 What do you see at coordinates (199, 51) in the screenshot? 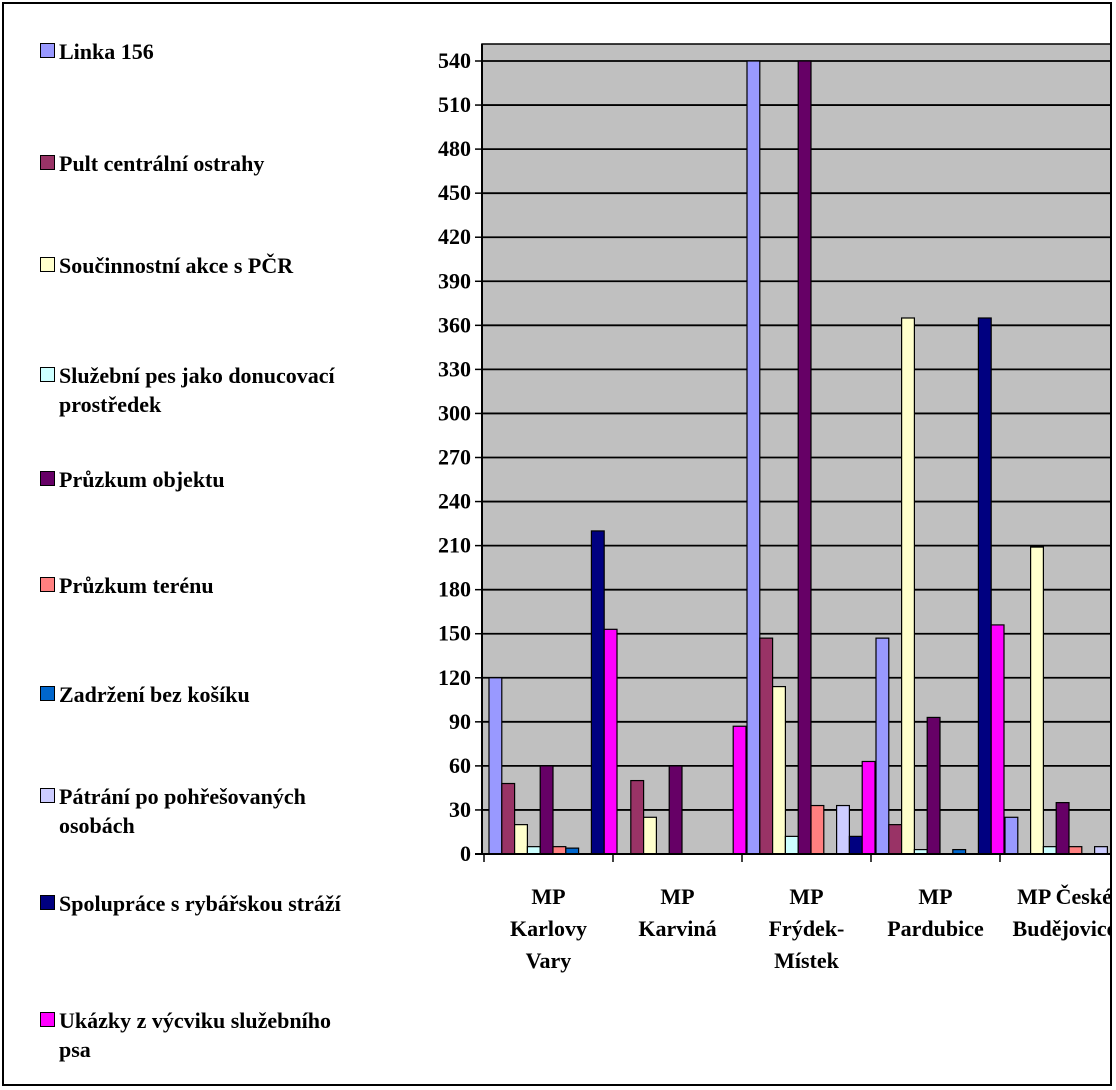
I see `legend-item: Linka 156` at bounding box center [199, 51].